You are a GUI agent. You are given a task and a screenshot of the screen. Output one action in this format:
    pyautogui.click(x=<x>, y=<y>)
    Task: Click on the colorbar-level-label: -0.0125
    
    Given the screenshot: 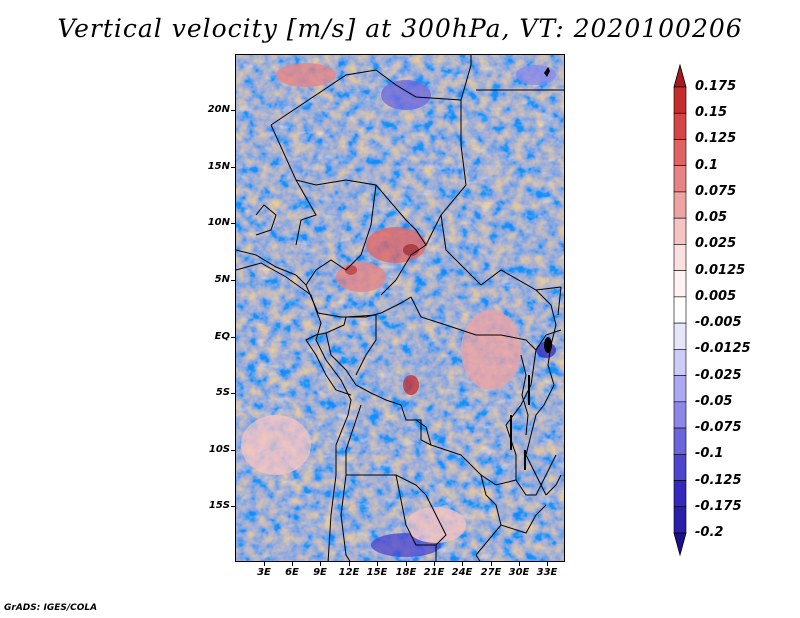 What is the action you would take?
    pyautogui.click(x=723, y=349)
    